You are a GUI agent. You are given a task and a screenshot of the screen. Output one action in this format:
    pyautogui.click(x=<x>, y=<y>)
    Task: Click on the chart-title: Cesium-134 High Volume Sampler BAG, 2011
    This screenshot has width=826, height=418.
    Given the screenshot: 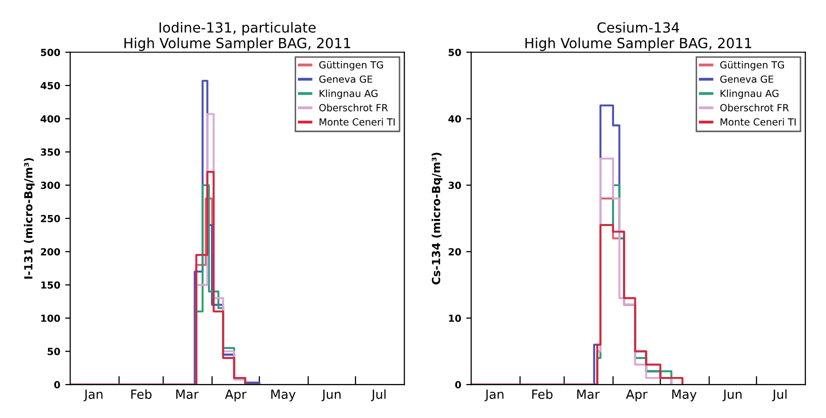 What is the action you would take?
    pyautogui.click(x=638, y=36)
    